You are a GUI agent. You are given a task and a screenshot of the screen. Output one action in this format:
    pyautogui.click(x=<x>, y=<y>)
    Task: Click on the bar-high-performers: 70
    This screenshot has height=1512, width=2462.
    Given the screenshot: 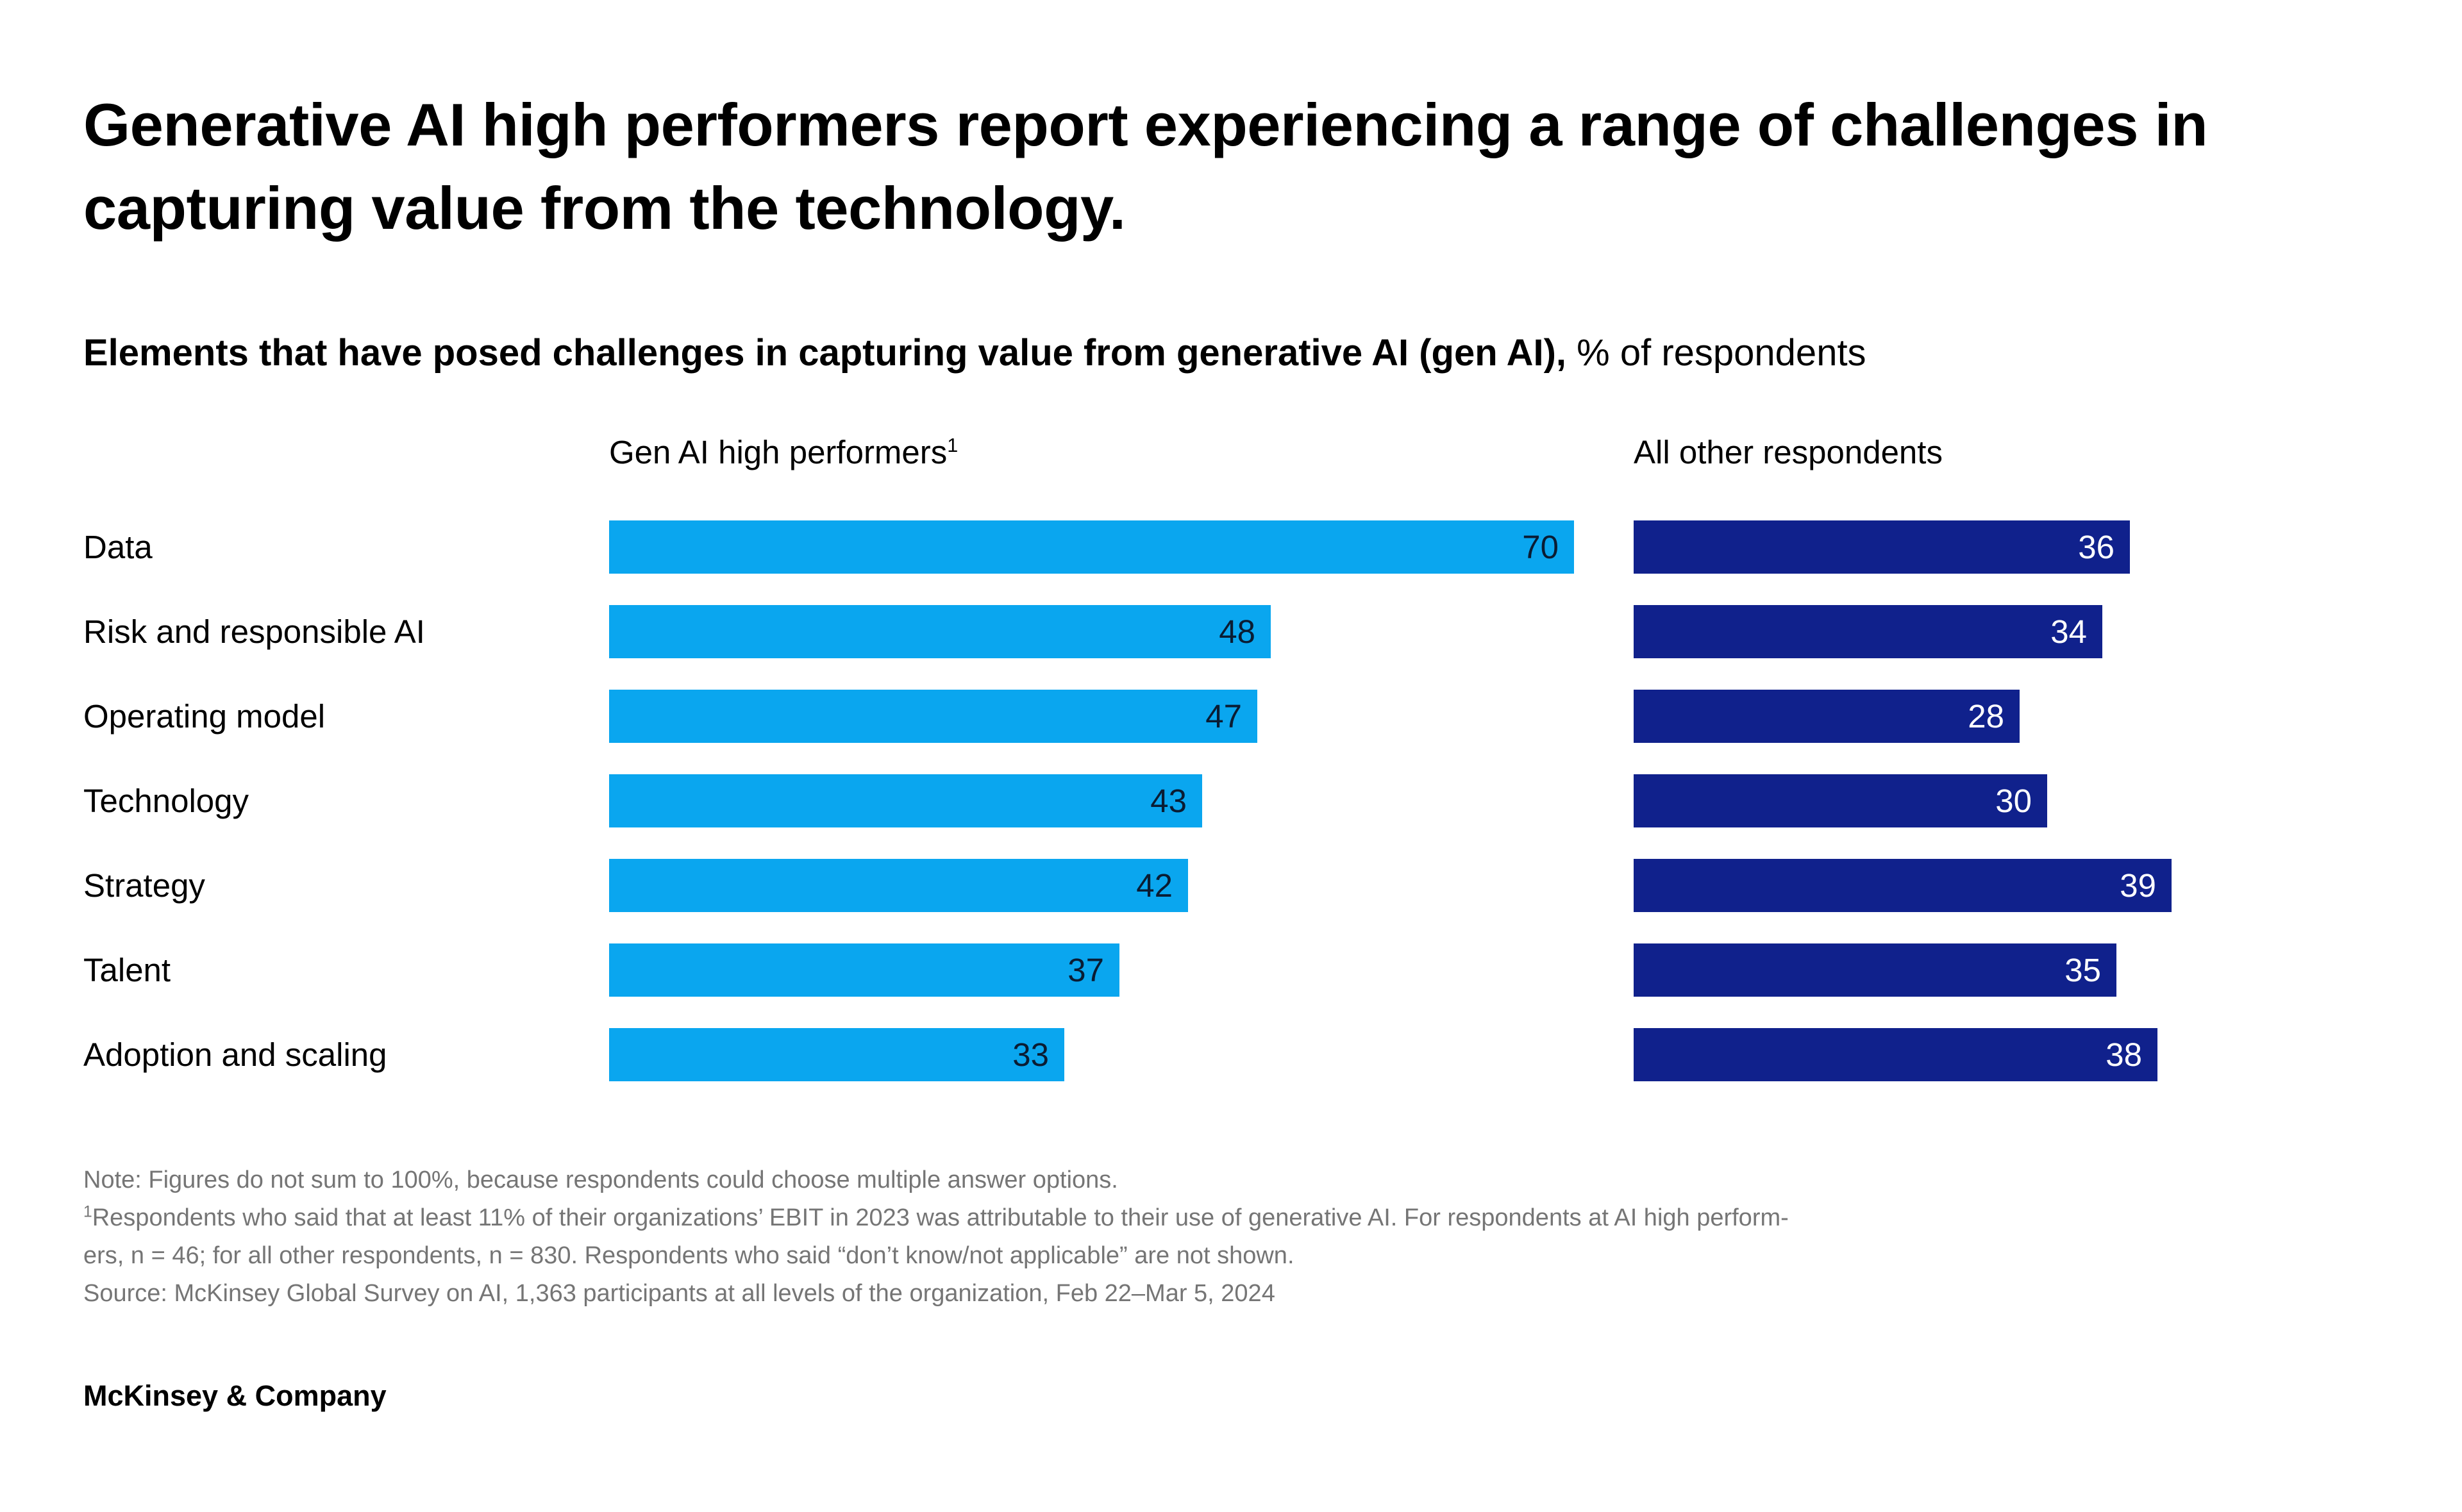 What is the action you would take?
    pyautogui.click(x=1091, y=547)
    